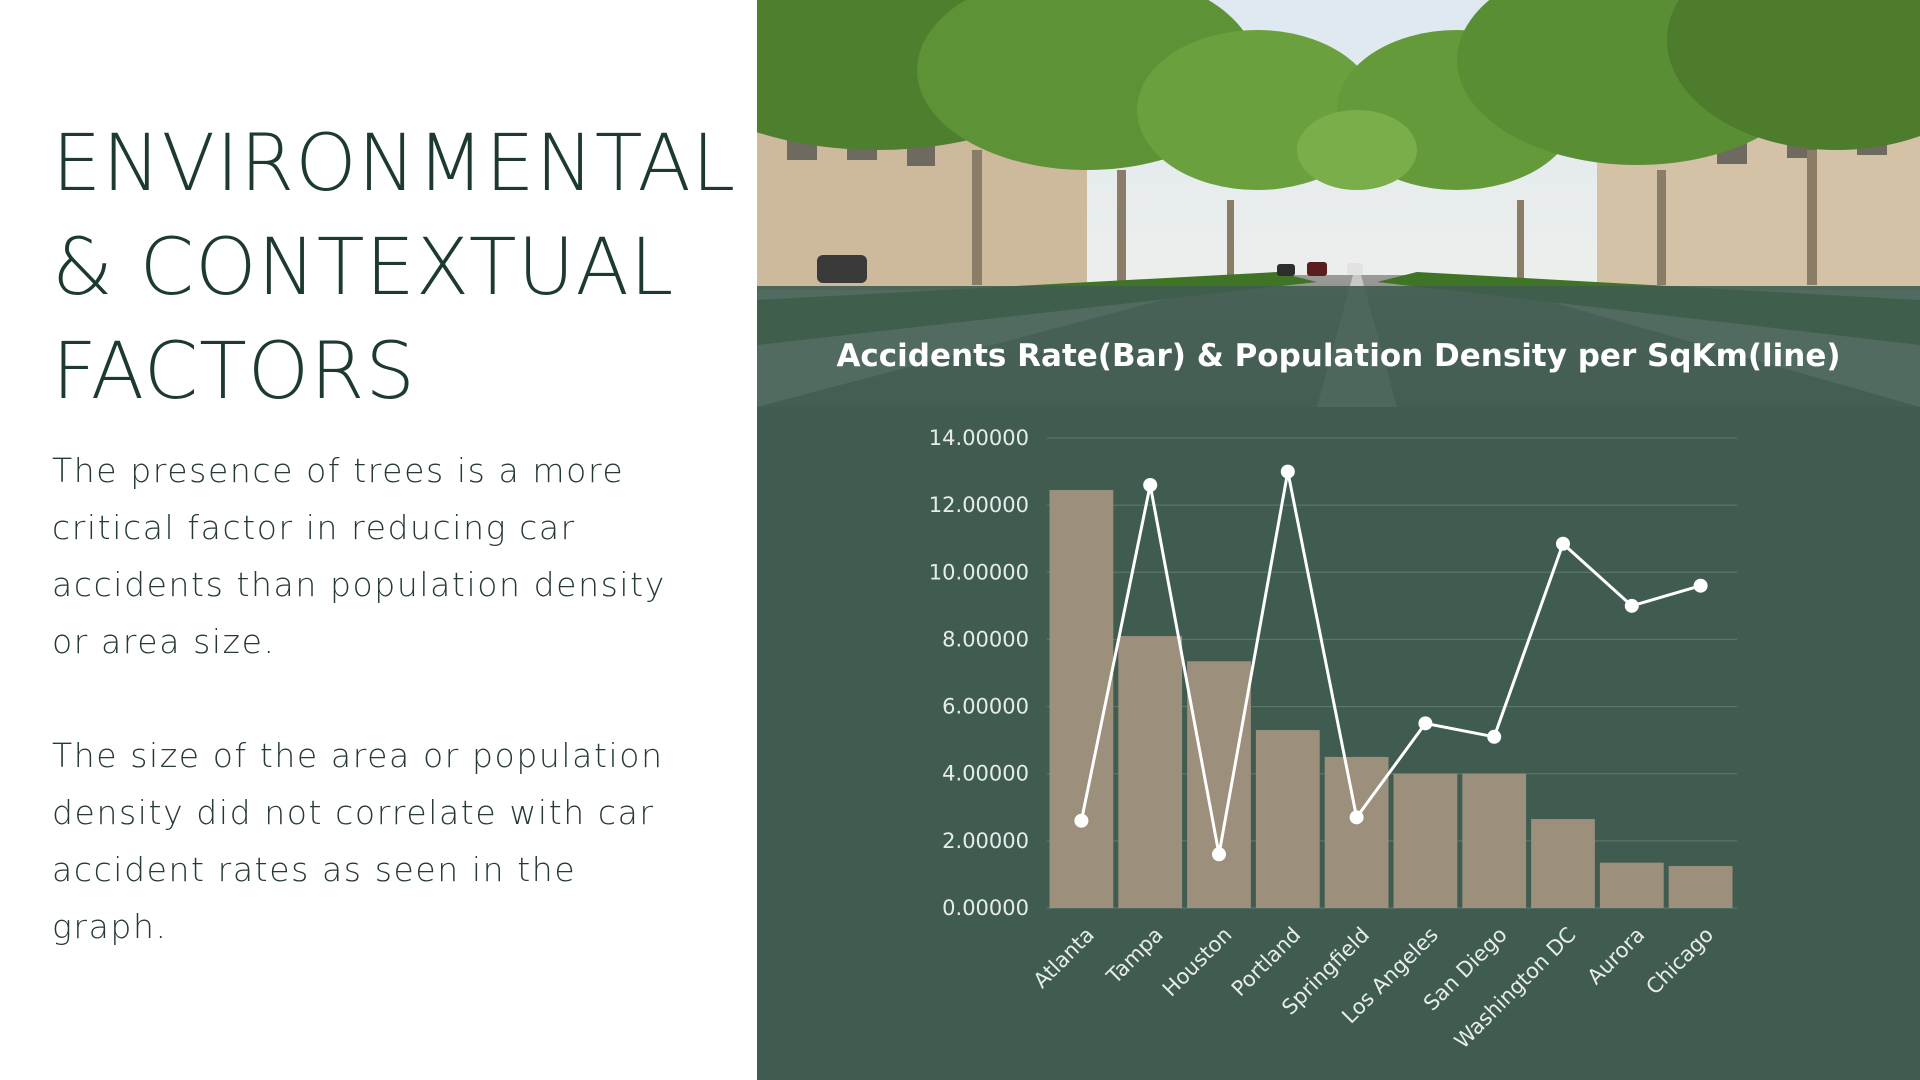  I want to click on bar-tampa, so click(1150, 772).